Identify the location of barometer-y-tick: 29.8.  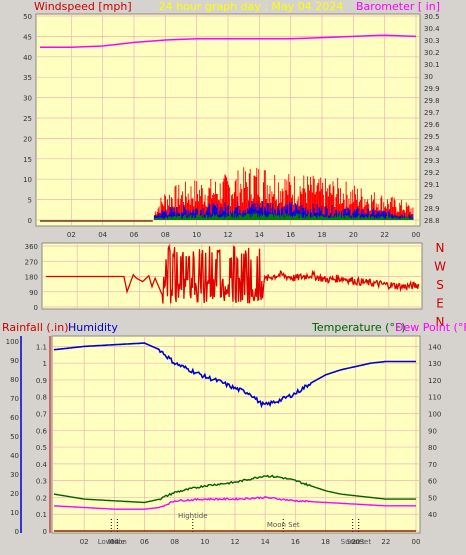
(432, 101).